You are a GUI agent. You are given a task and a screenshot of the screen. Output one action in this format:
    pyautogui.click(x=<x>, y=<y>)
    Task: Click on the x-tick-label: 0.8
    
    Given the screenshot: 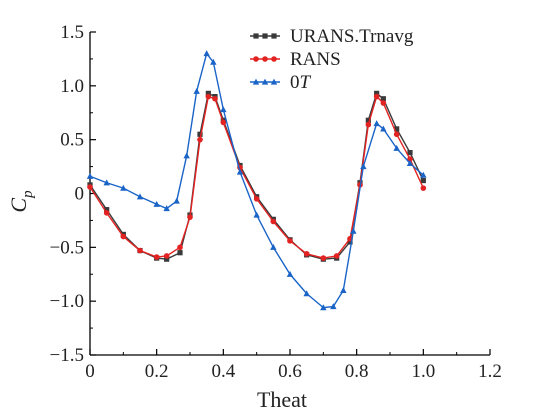 What is the action you would take?
    pyautogui.click(x=357, y=371)
    